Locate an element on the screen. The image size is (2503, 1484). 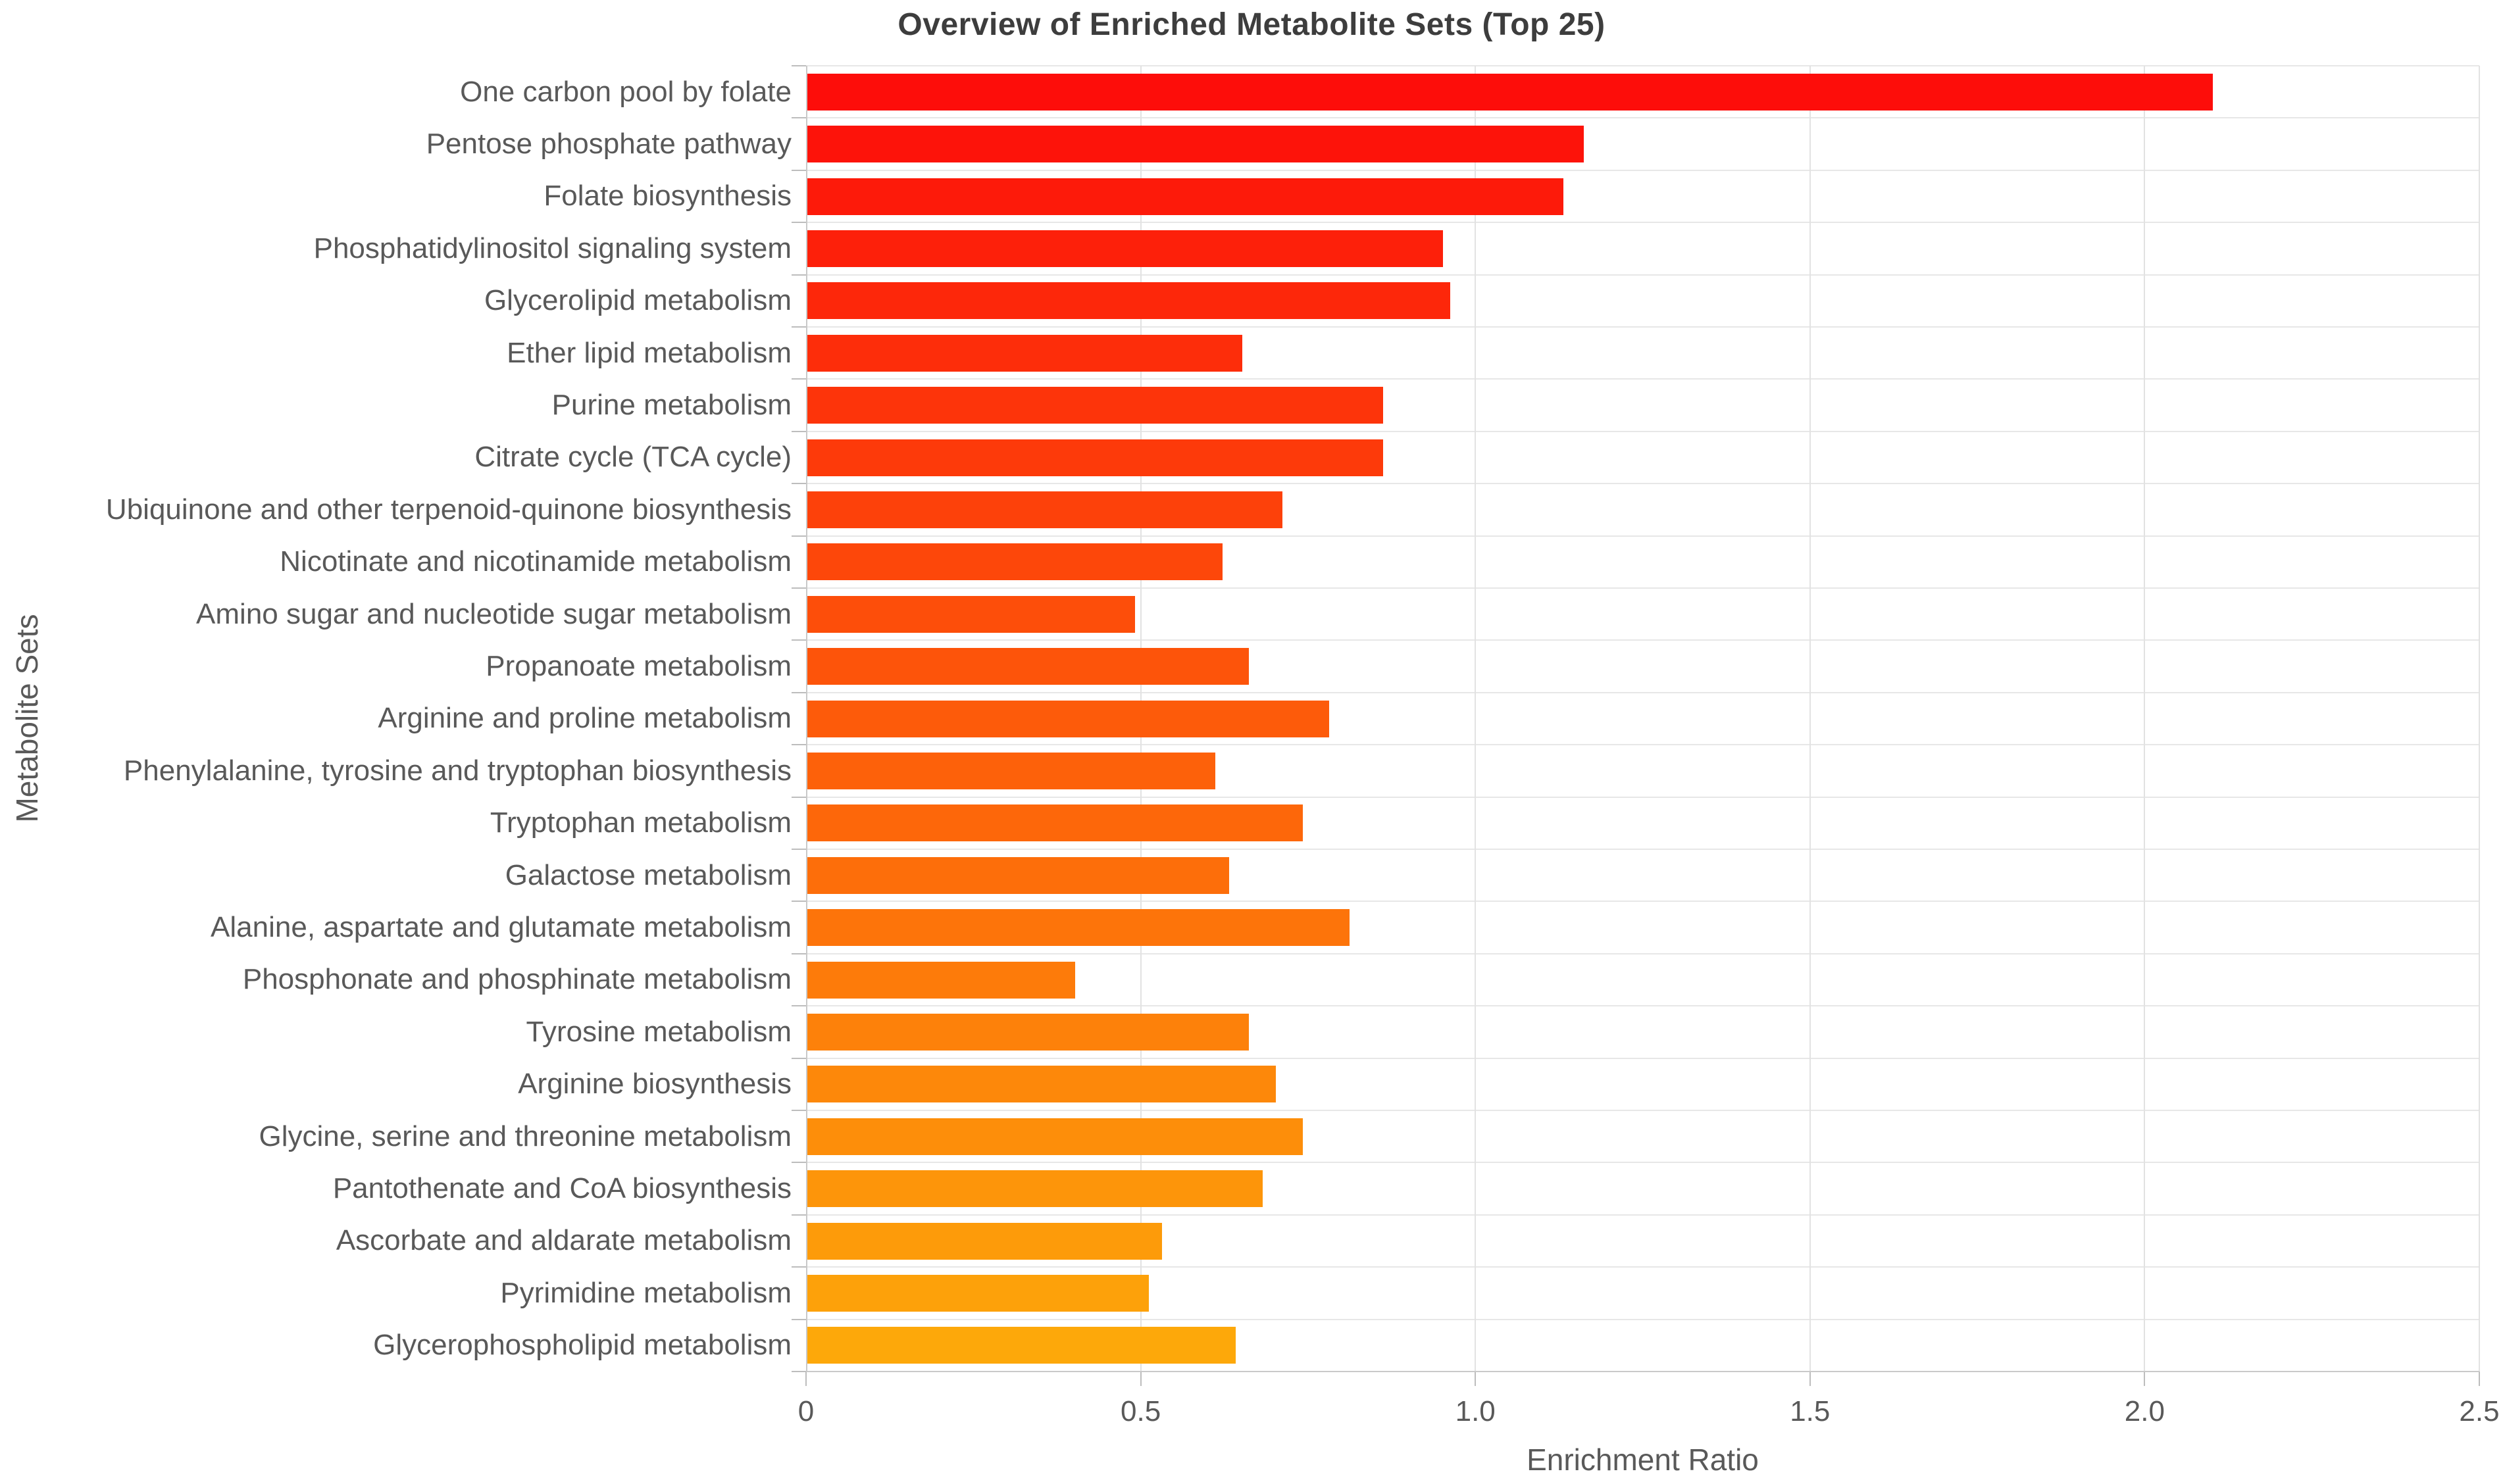
category-label: Purine metabolism is located at coordinates (671, 405).